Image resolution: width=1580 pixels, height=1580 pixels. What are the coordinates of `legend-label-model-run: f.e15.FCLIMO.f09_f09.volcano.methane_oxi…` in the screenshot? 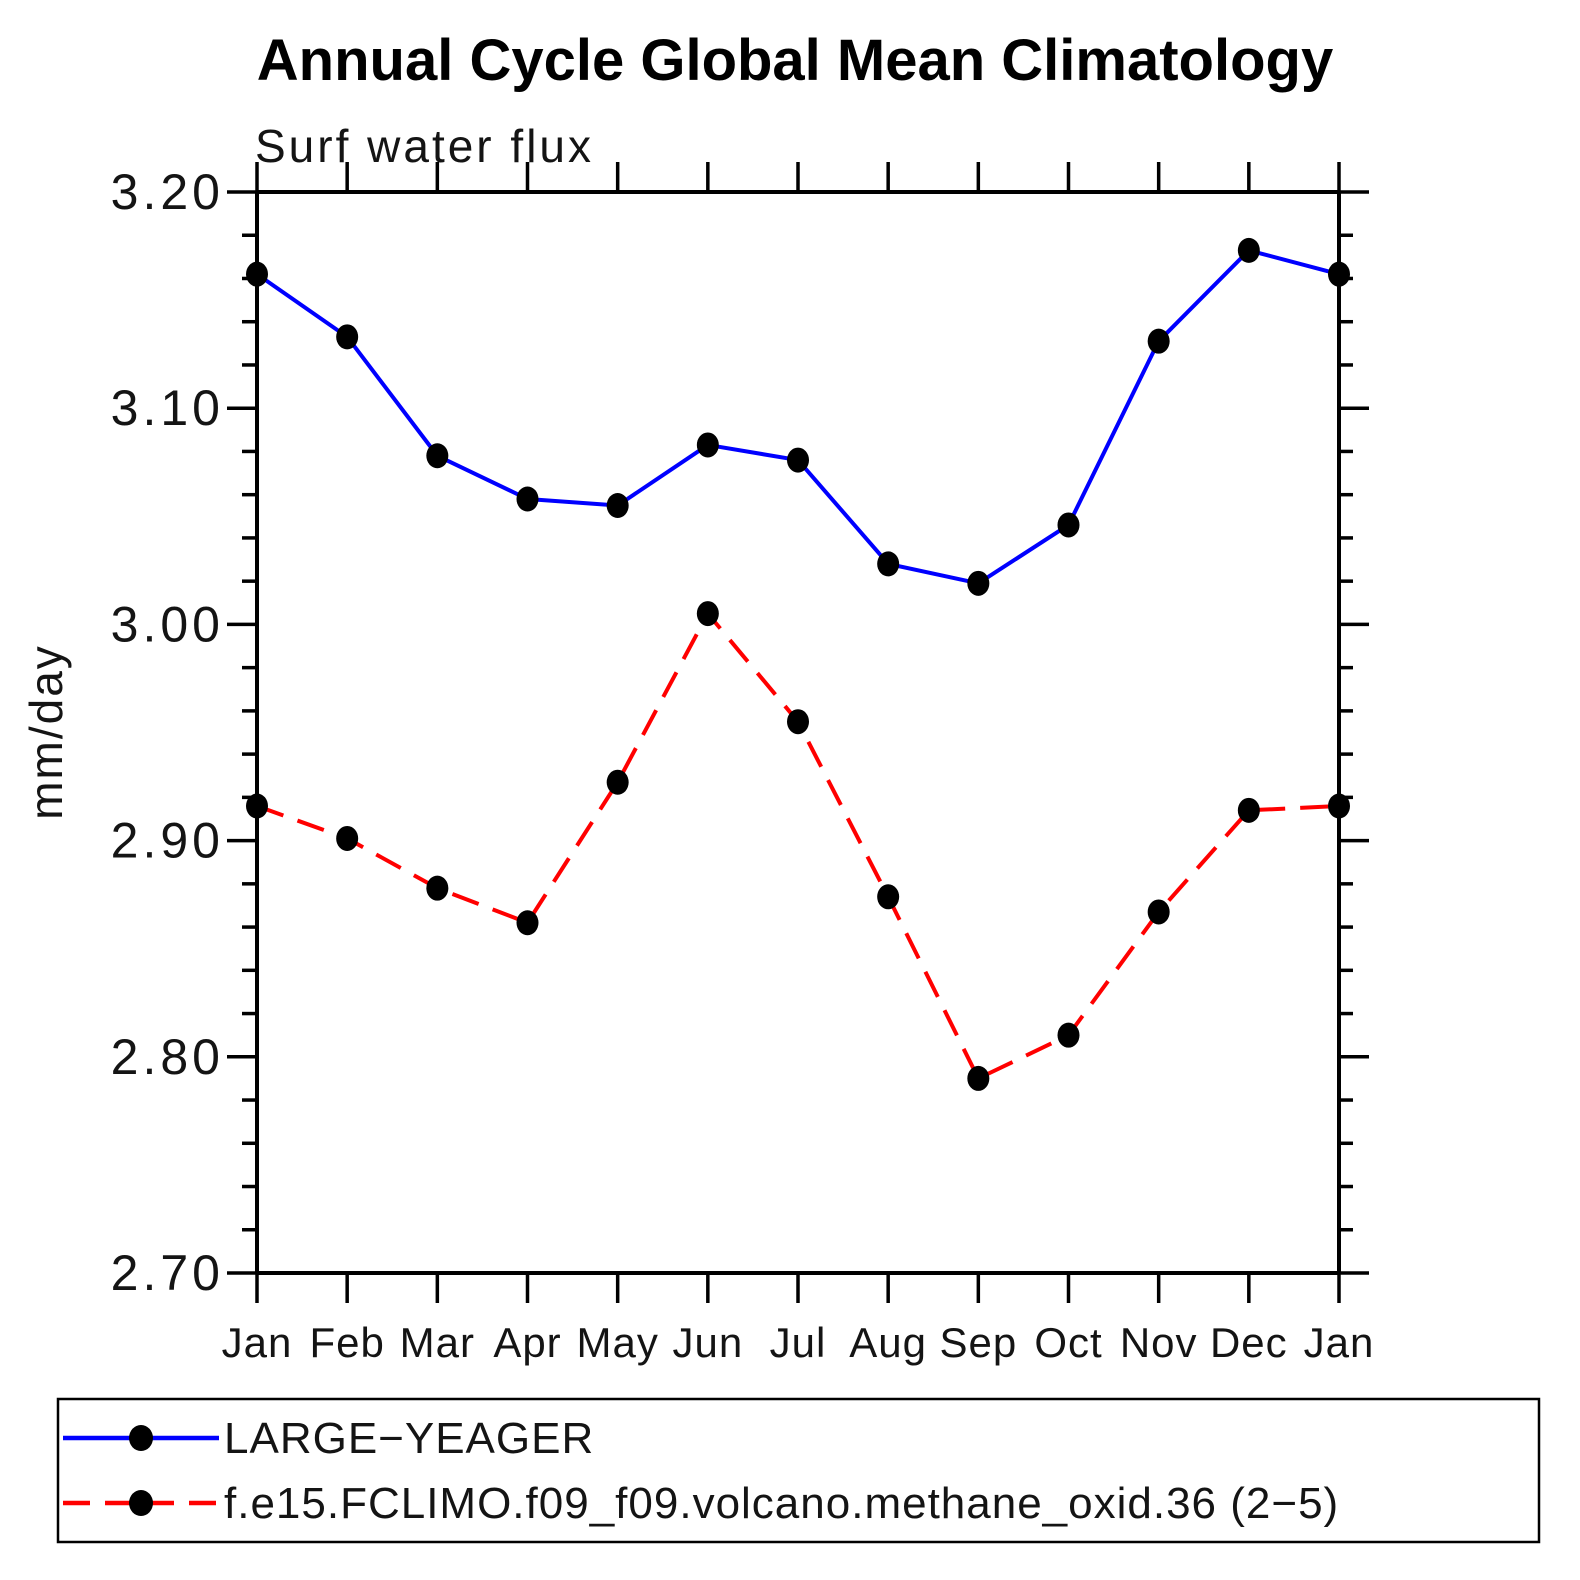 It's located at (781, 1503).